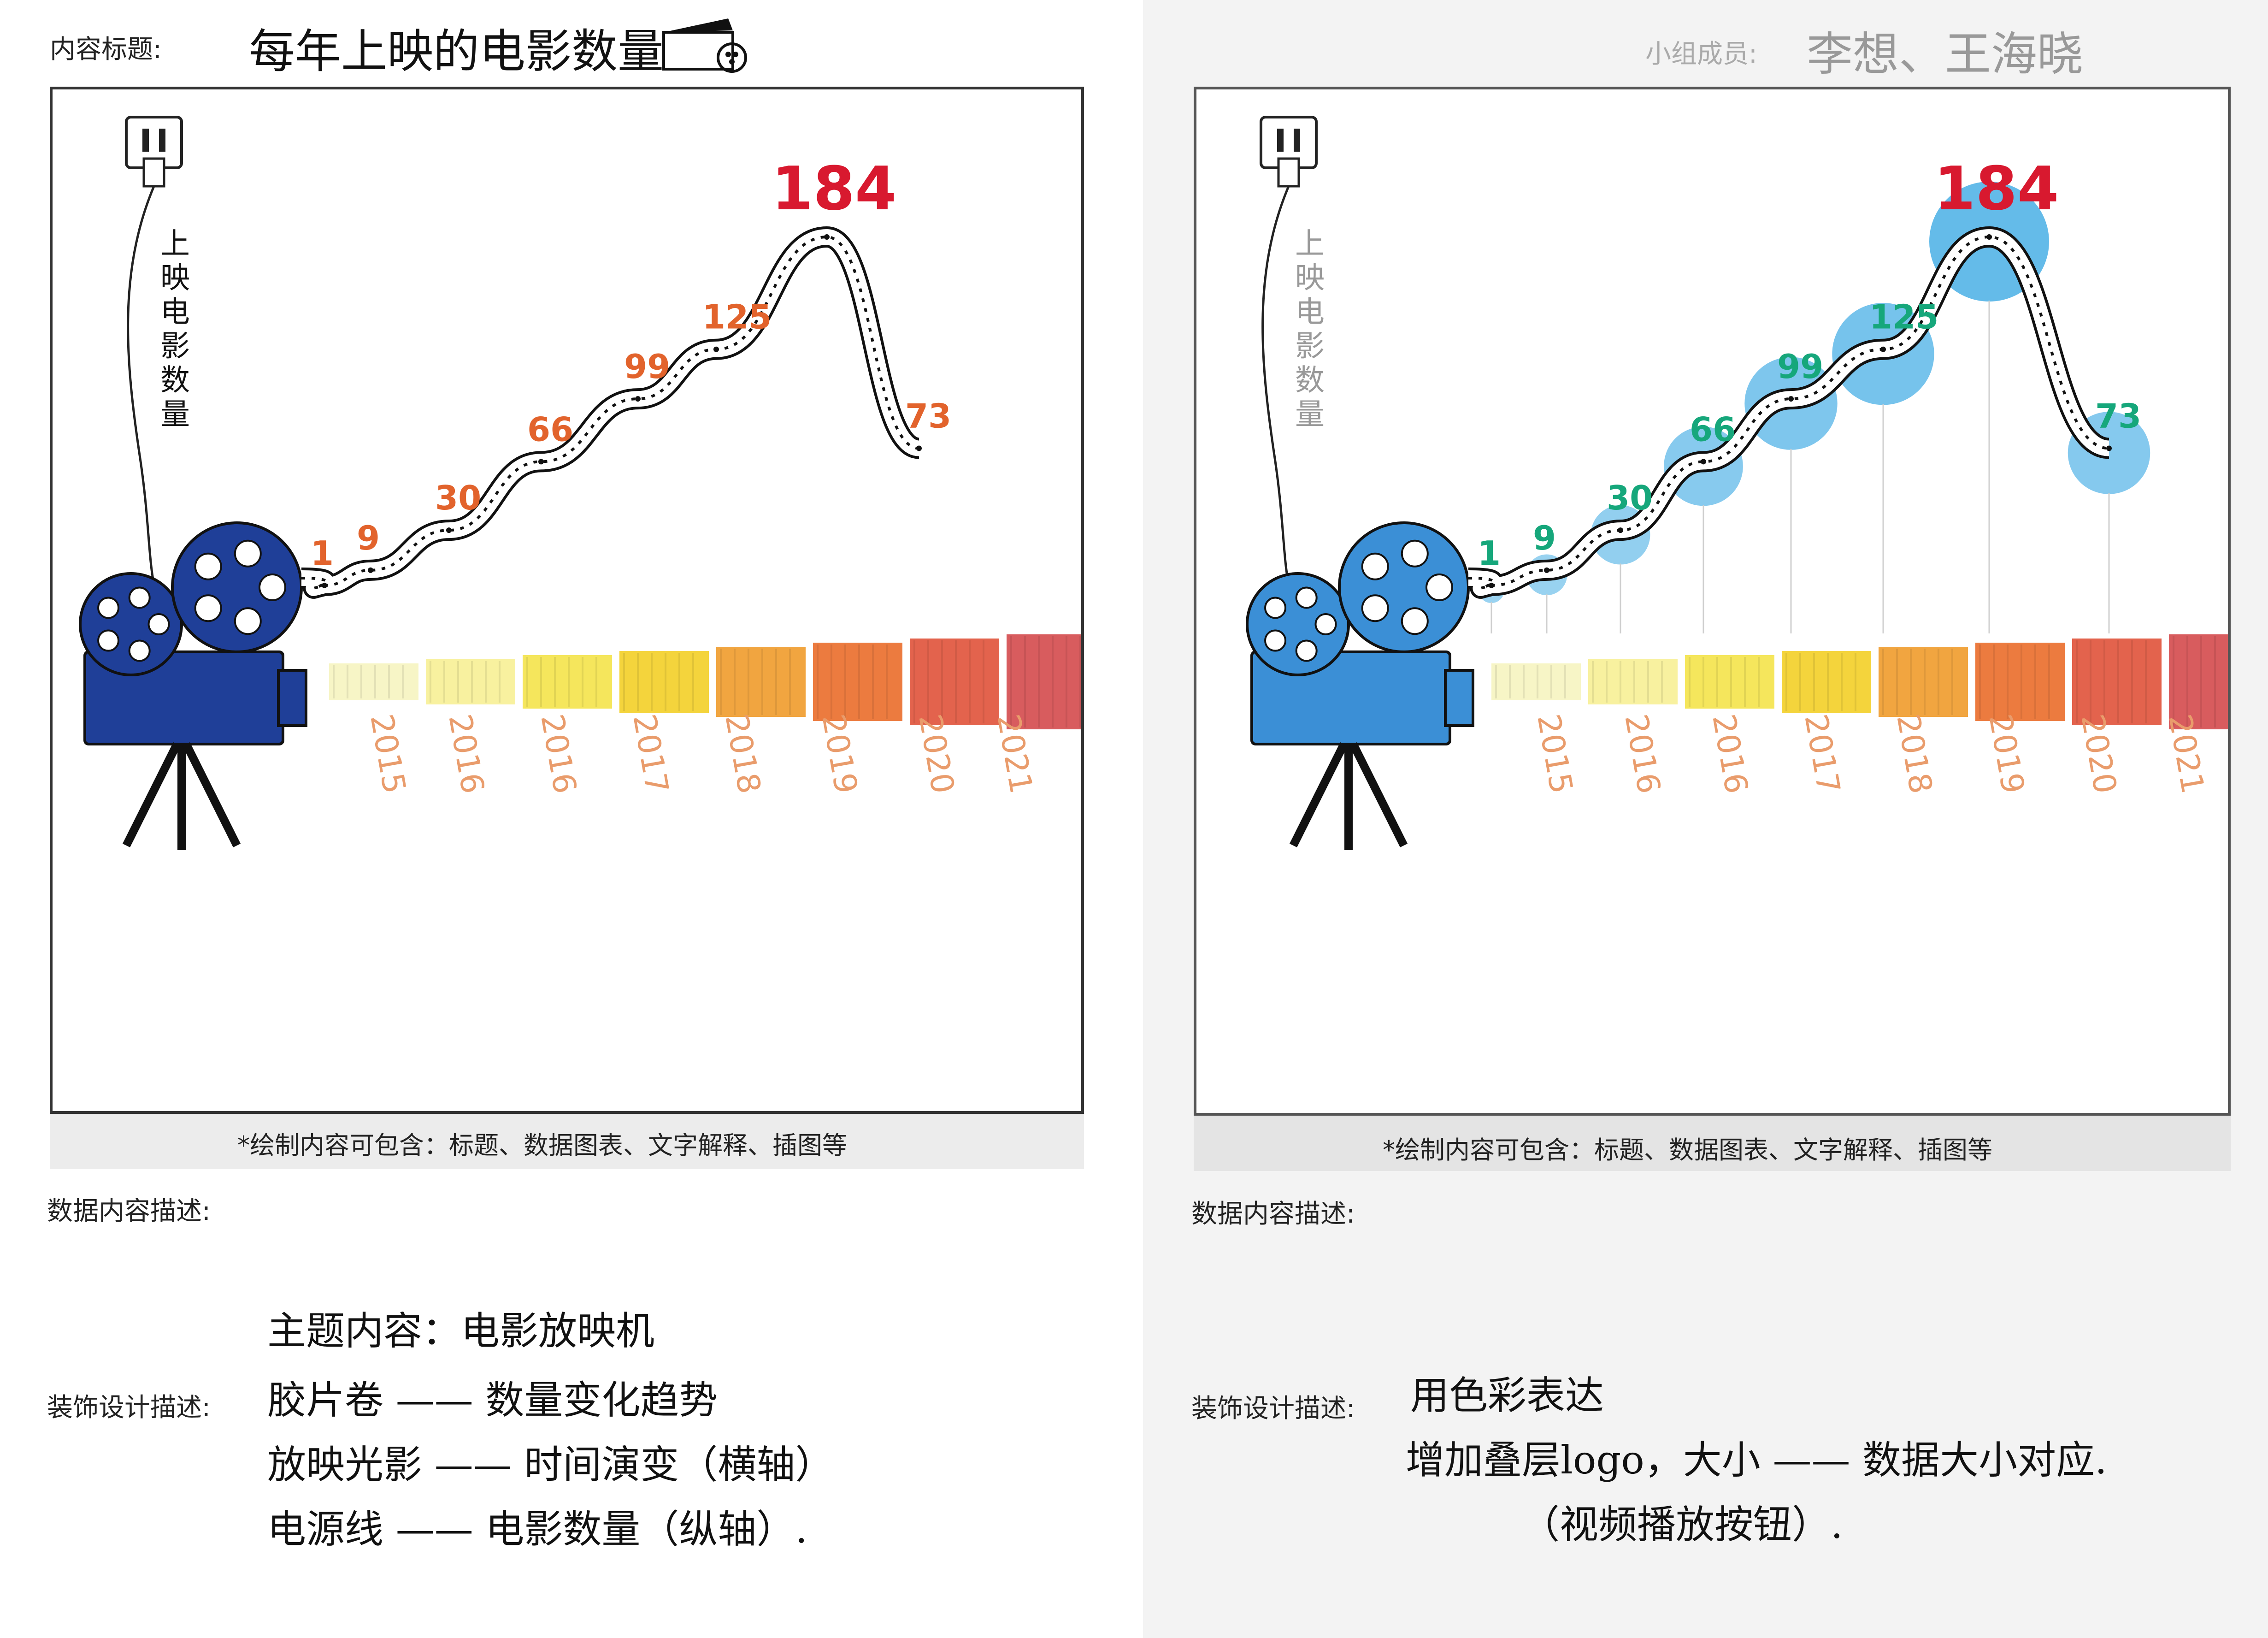 The image size is (2268, 1638). I want to click on members-label: 小组成员:, so click(1701, 54).